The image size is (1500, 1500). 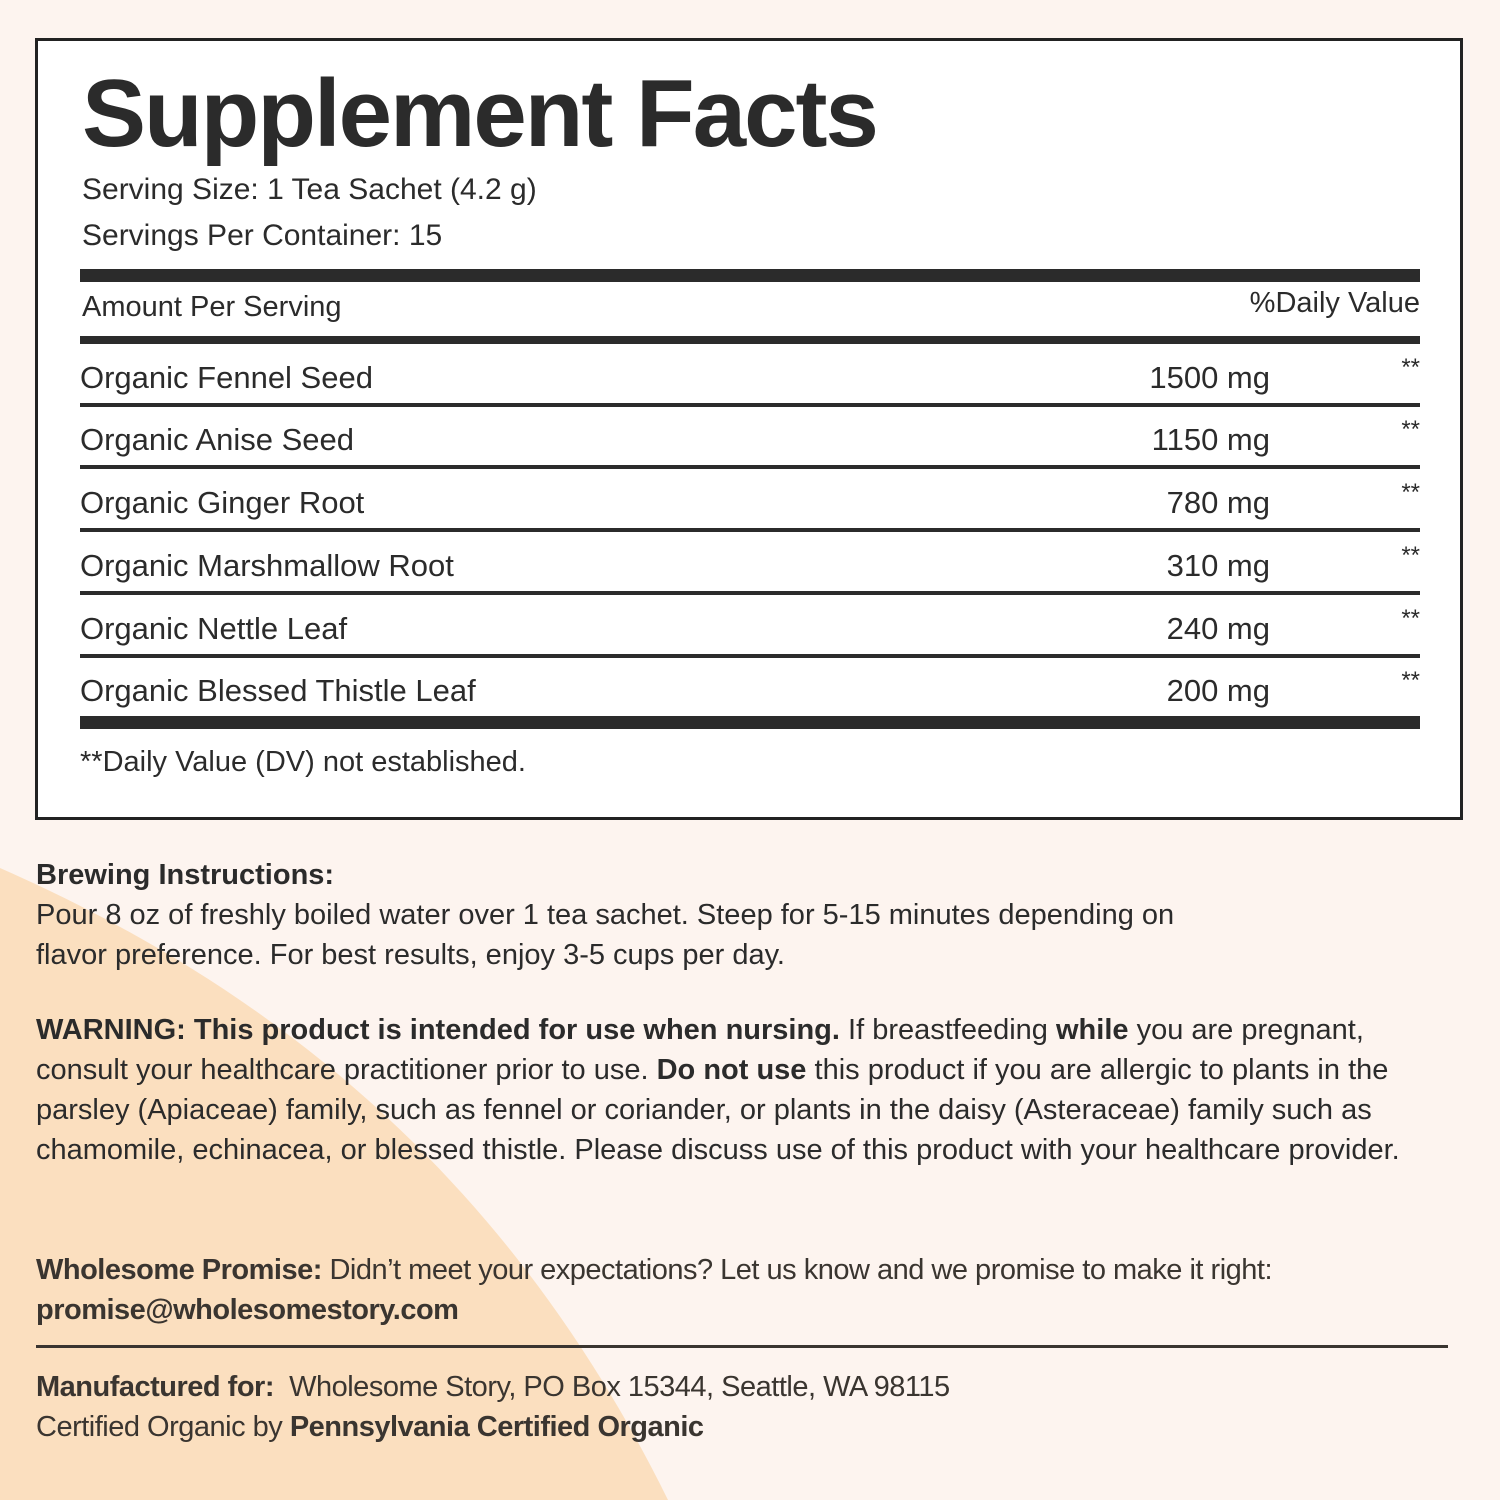 I want to click on brewing-label: Brewing Instructions:, so click(x=185, y=875).